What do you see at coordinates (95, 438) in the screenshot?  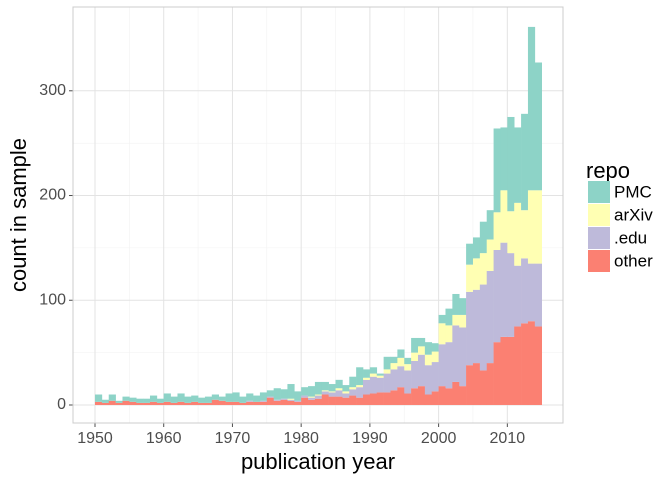 I see `x-tick-label: 1950` at bounding box center [95, 438].